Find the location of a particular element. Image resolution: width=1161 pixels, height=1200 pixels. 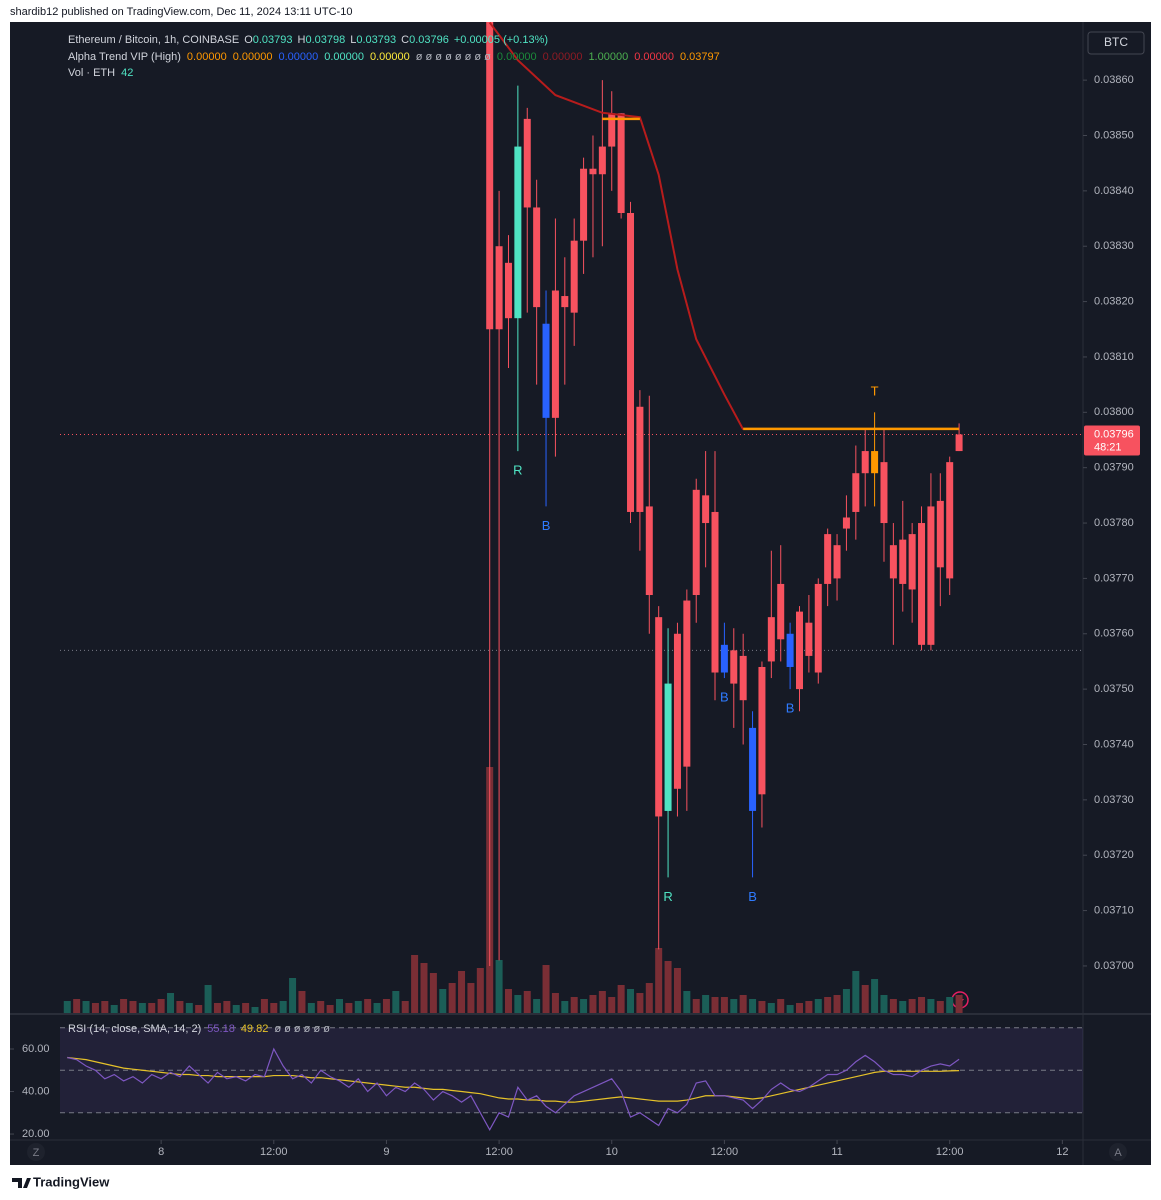

ohlc-key: L is located at coordinates (353, 40).